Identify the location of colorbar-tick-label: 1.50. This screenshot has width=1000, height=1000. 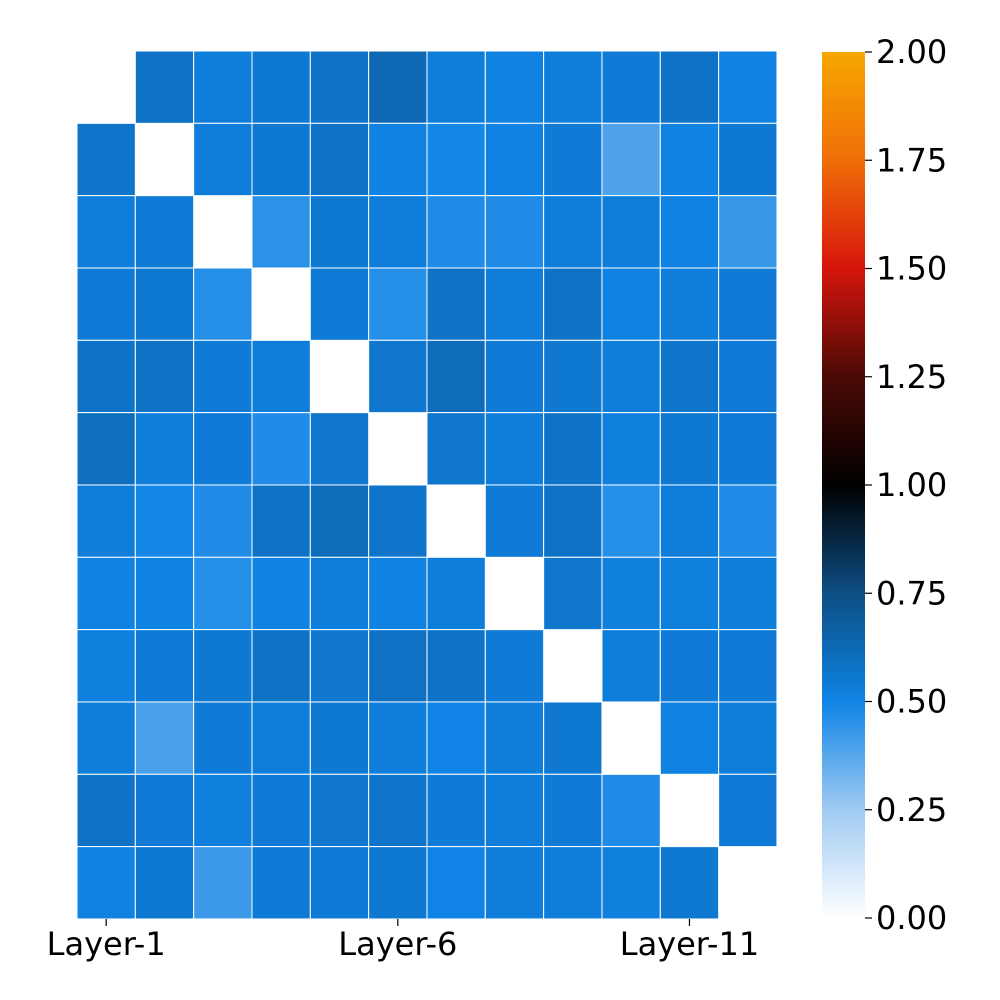
(911, 269).